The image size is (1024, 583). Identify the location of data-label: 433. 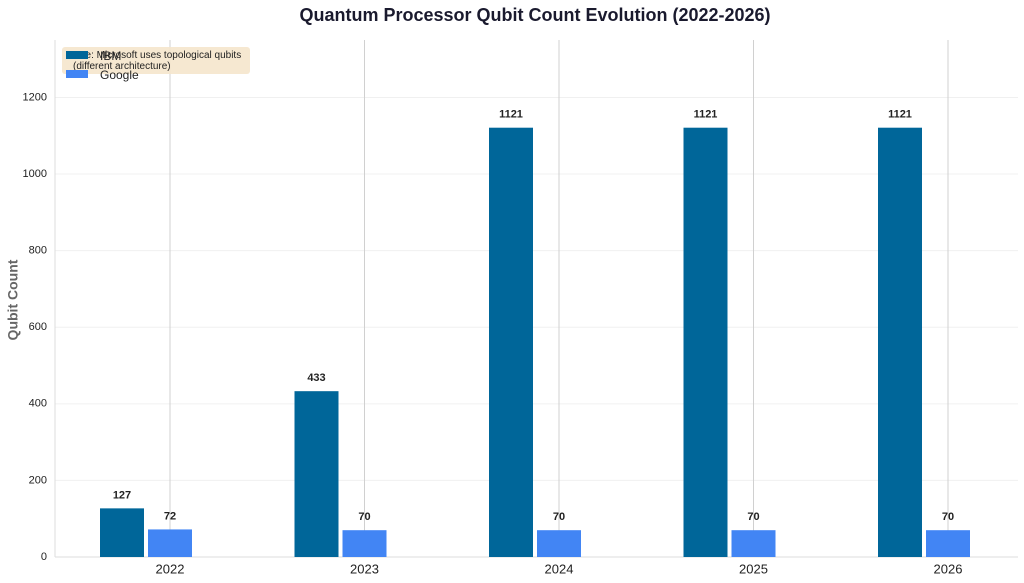
(316, 378).